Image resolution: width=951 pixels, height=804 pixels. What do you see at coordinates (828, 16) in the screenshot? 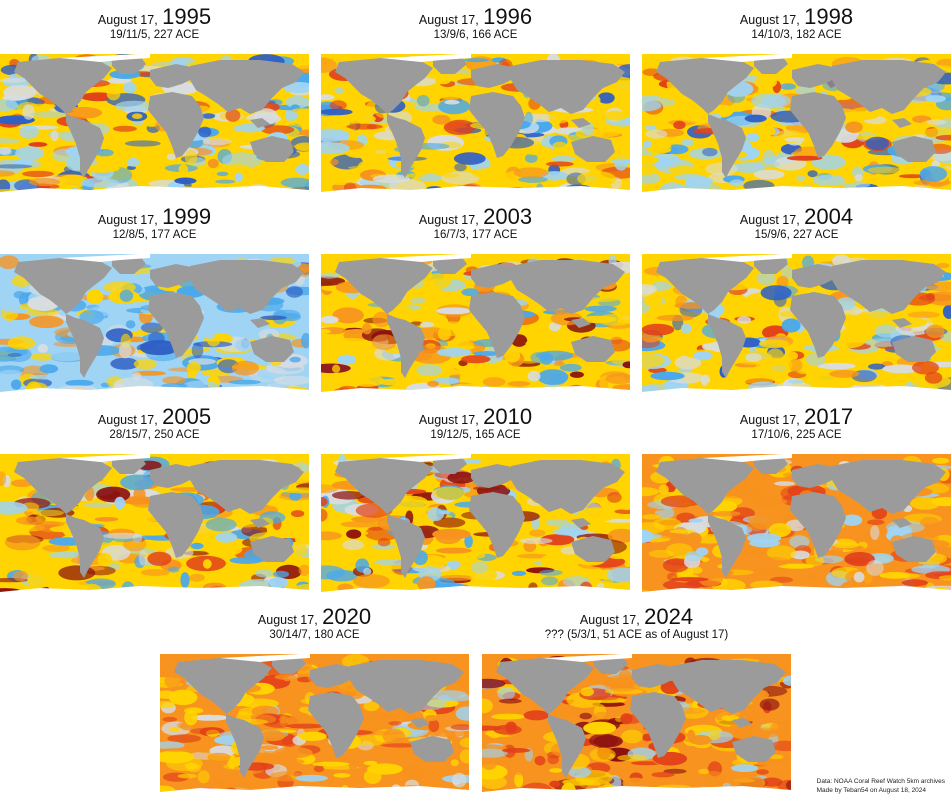
I see `panel-year: 1998` at bounding box center [828, 16].